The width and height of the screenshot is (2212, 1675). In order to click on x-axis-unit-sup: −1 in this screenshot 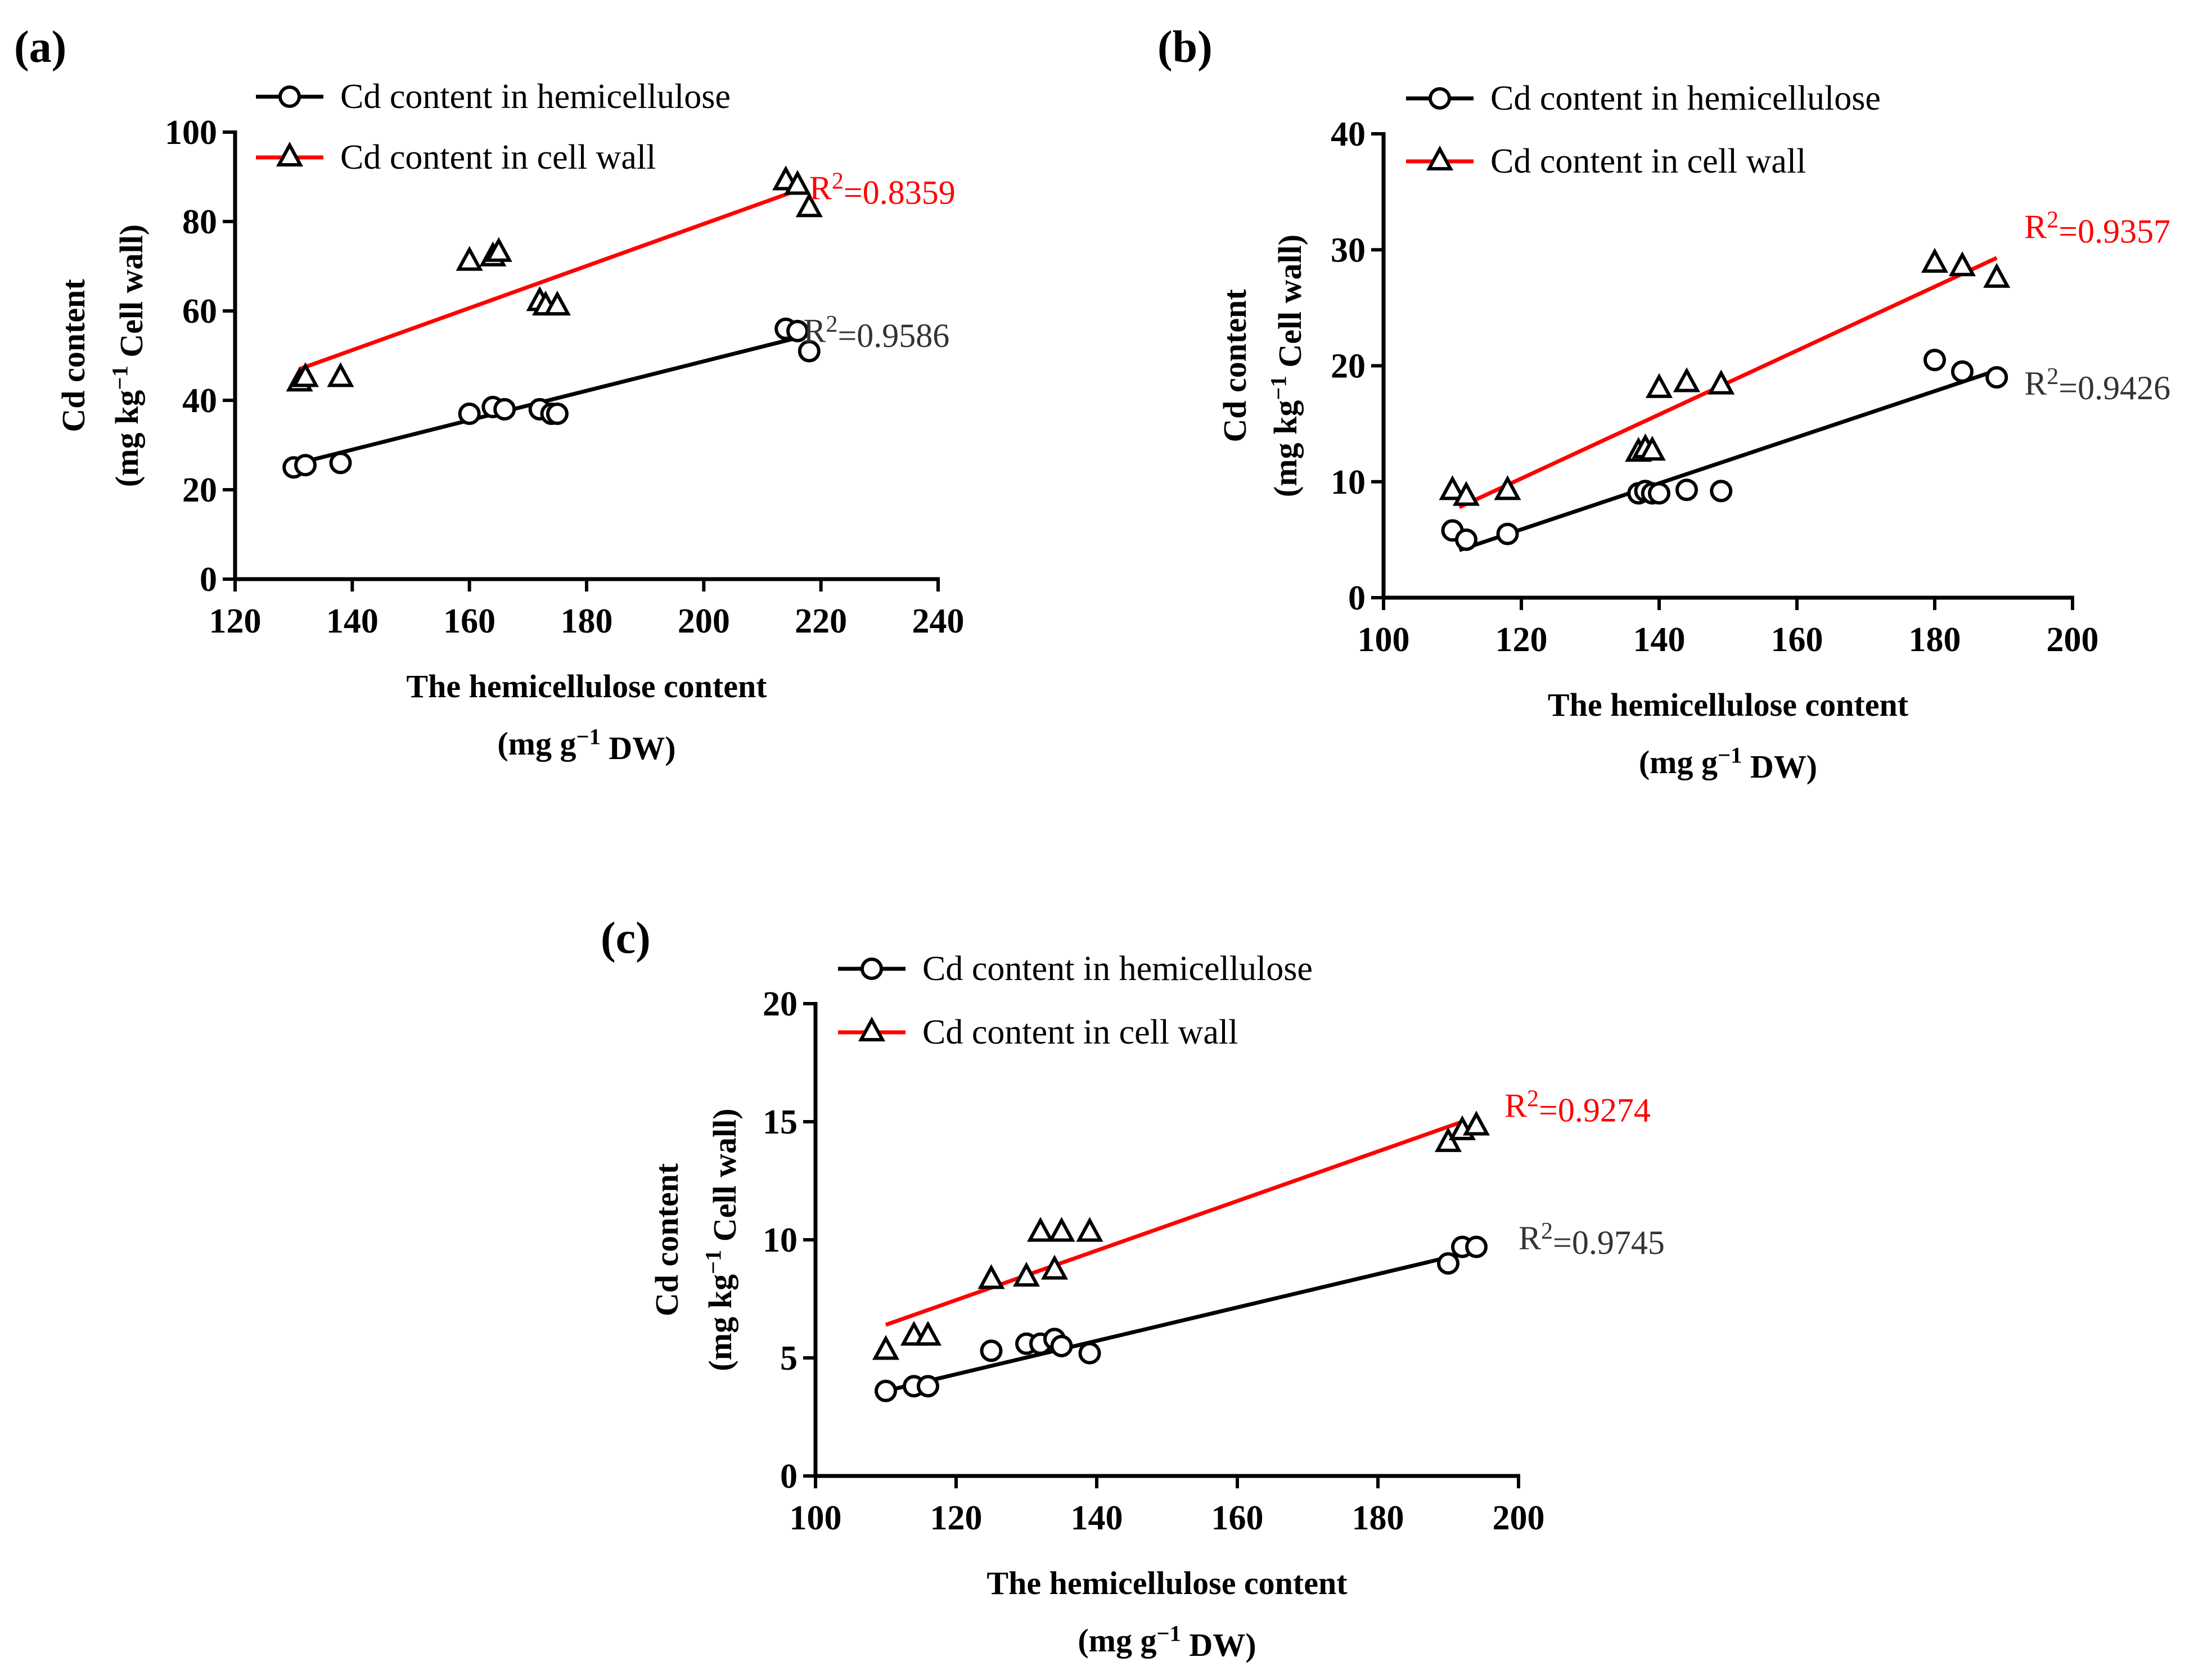, I will do `click(1730, 755)`.